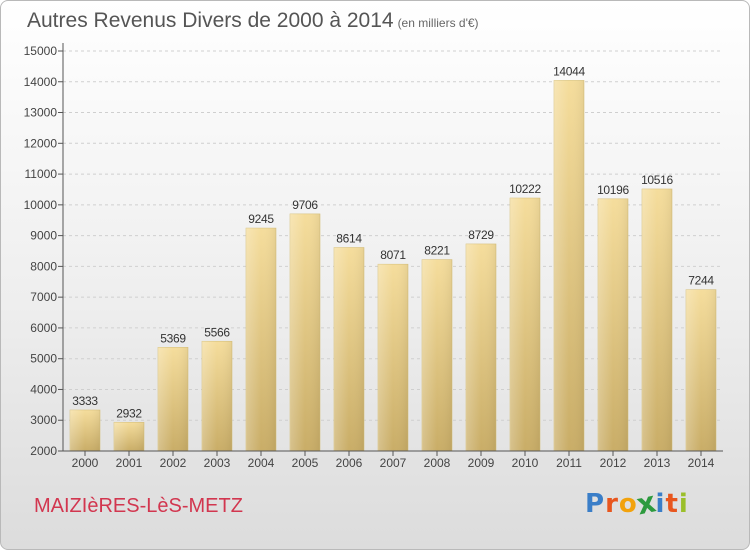 Image resolution: width=750 pixels, height=550 pixels. I want to click on bar-value-label: 8614, so click(349, 238).